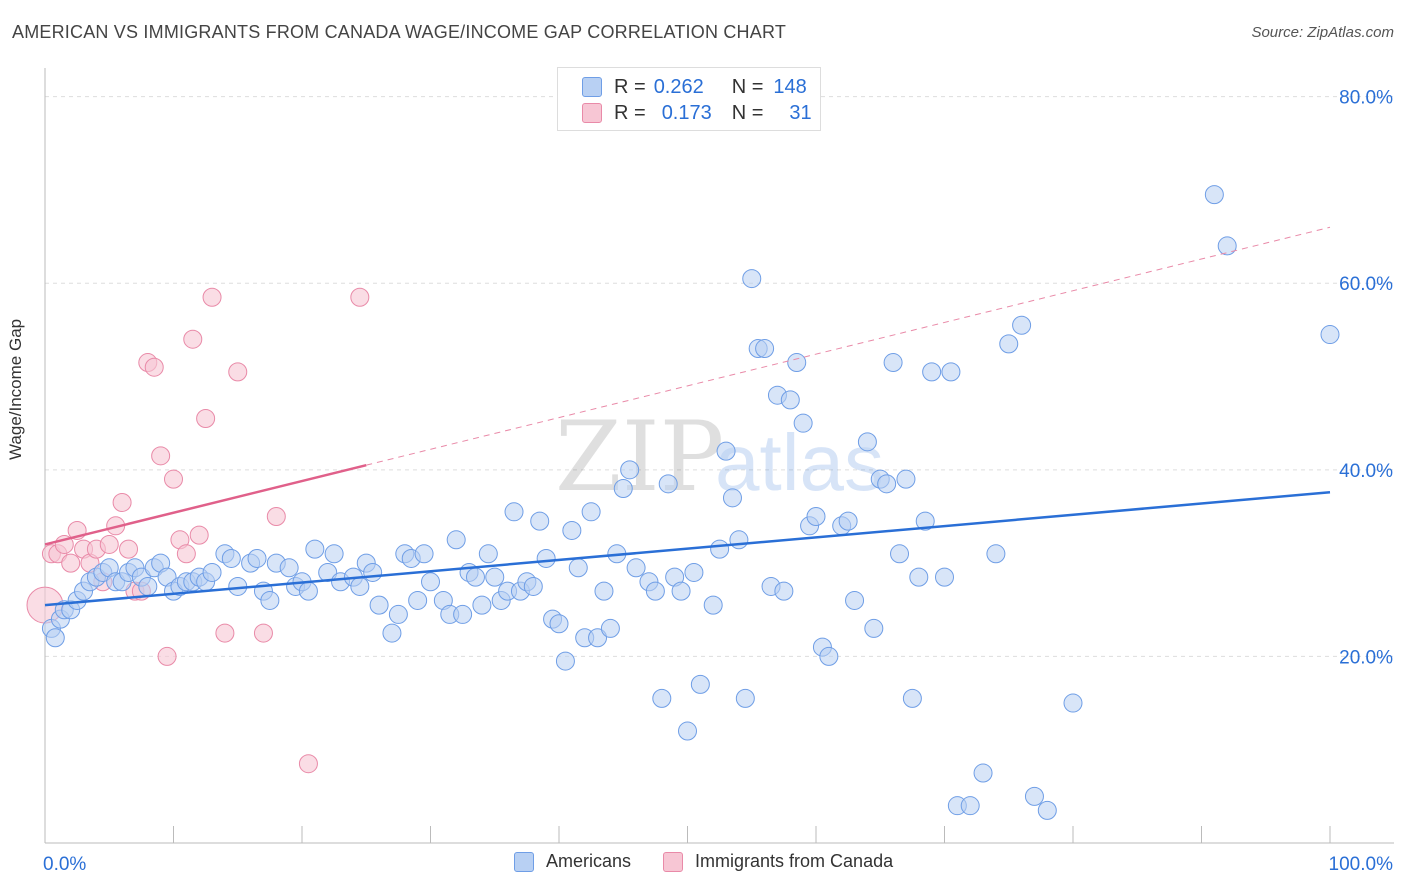 The image size is (1406, 892). I want to click on watermark-atlas: atlas, so click(799, 462).